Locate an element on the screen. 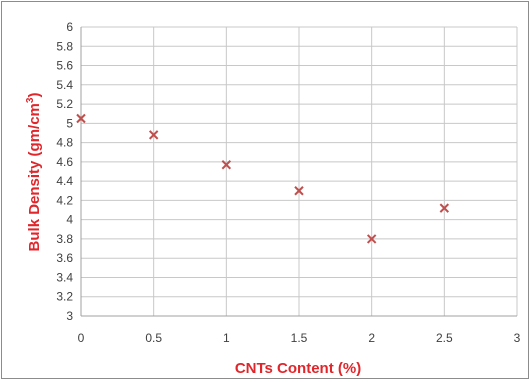  y-axis-title-superscript: 3 is located at coordinates (30, 100).